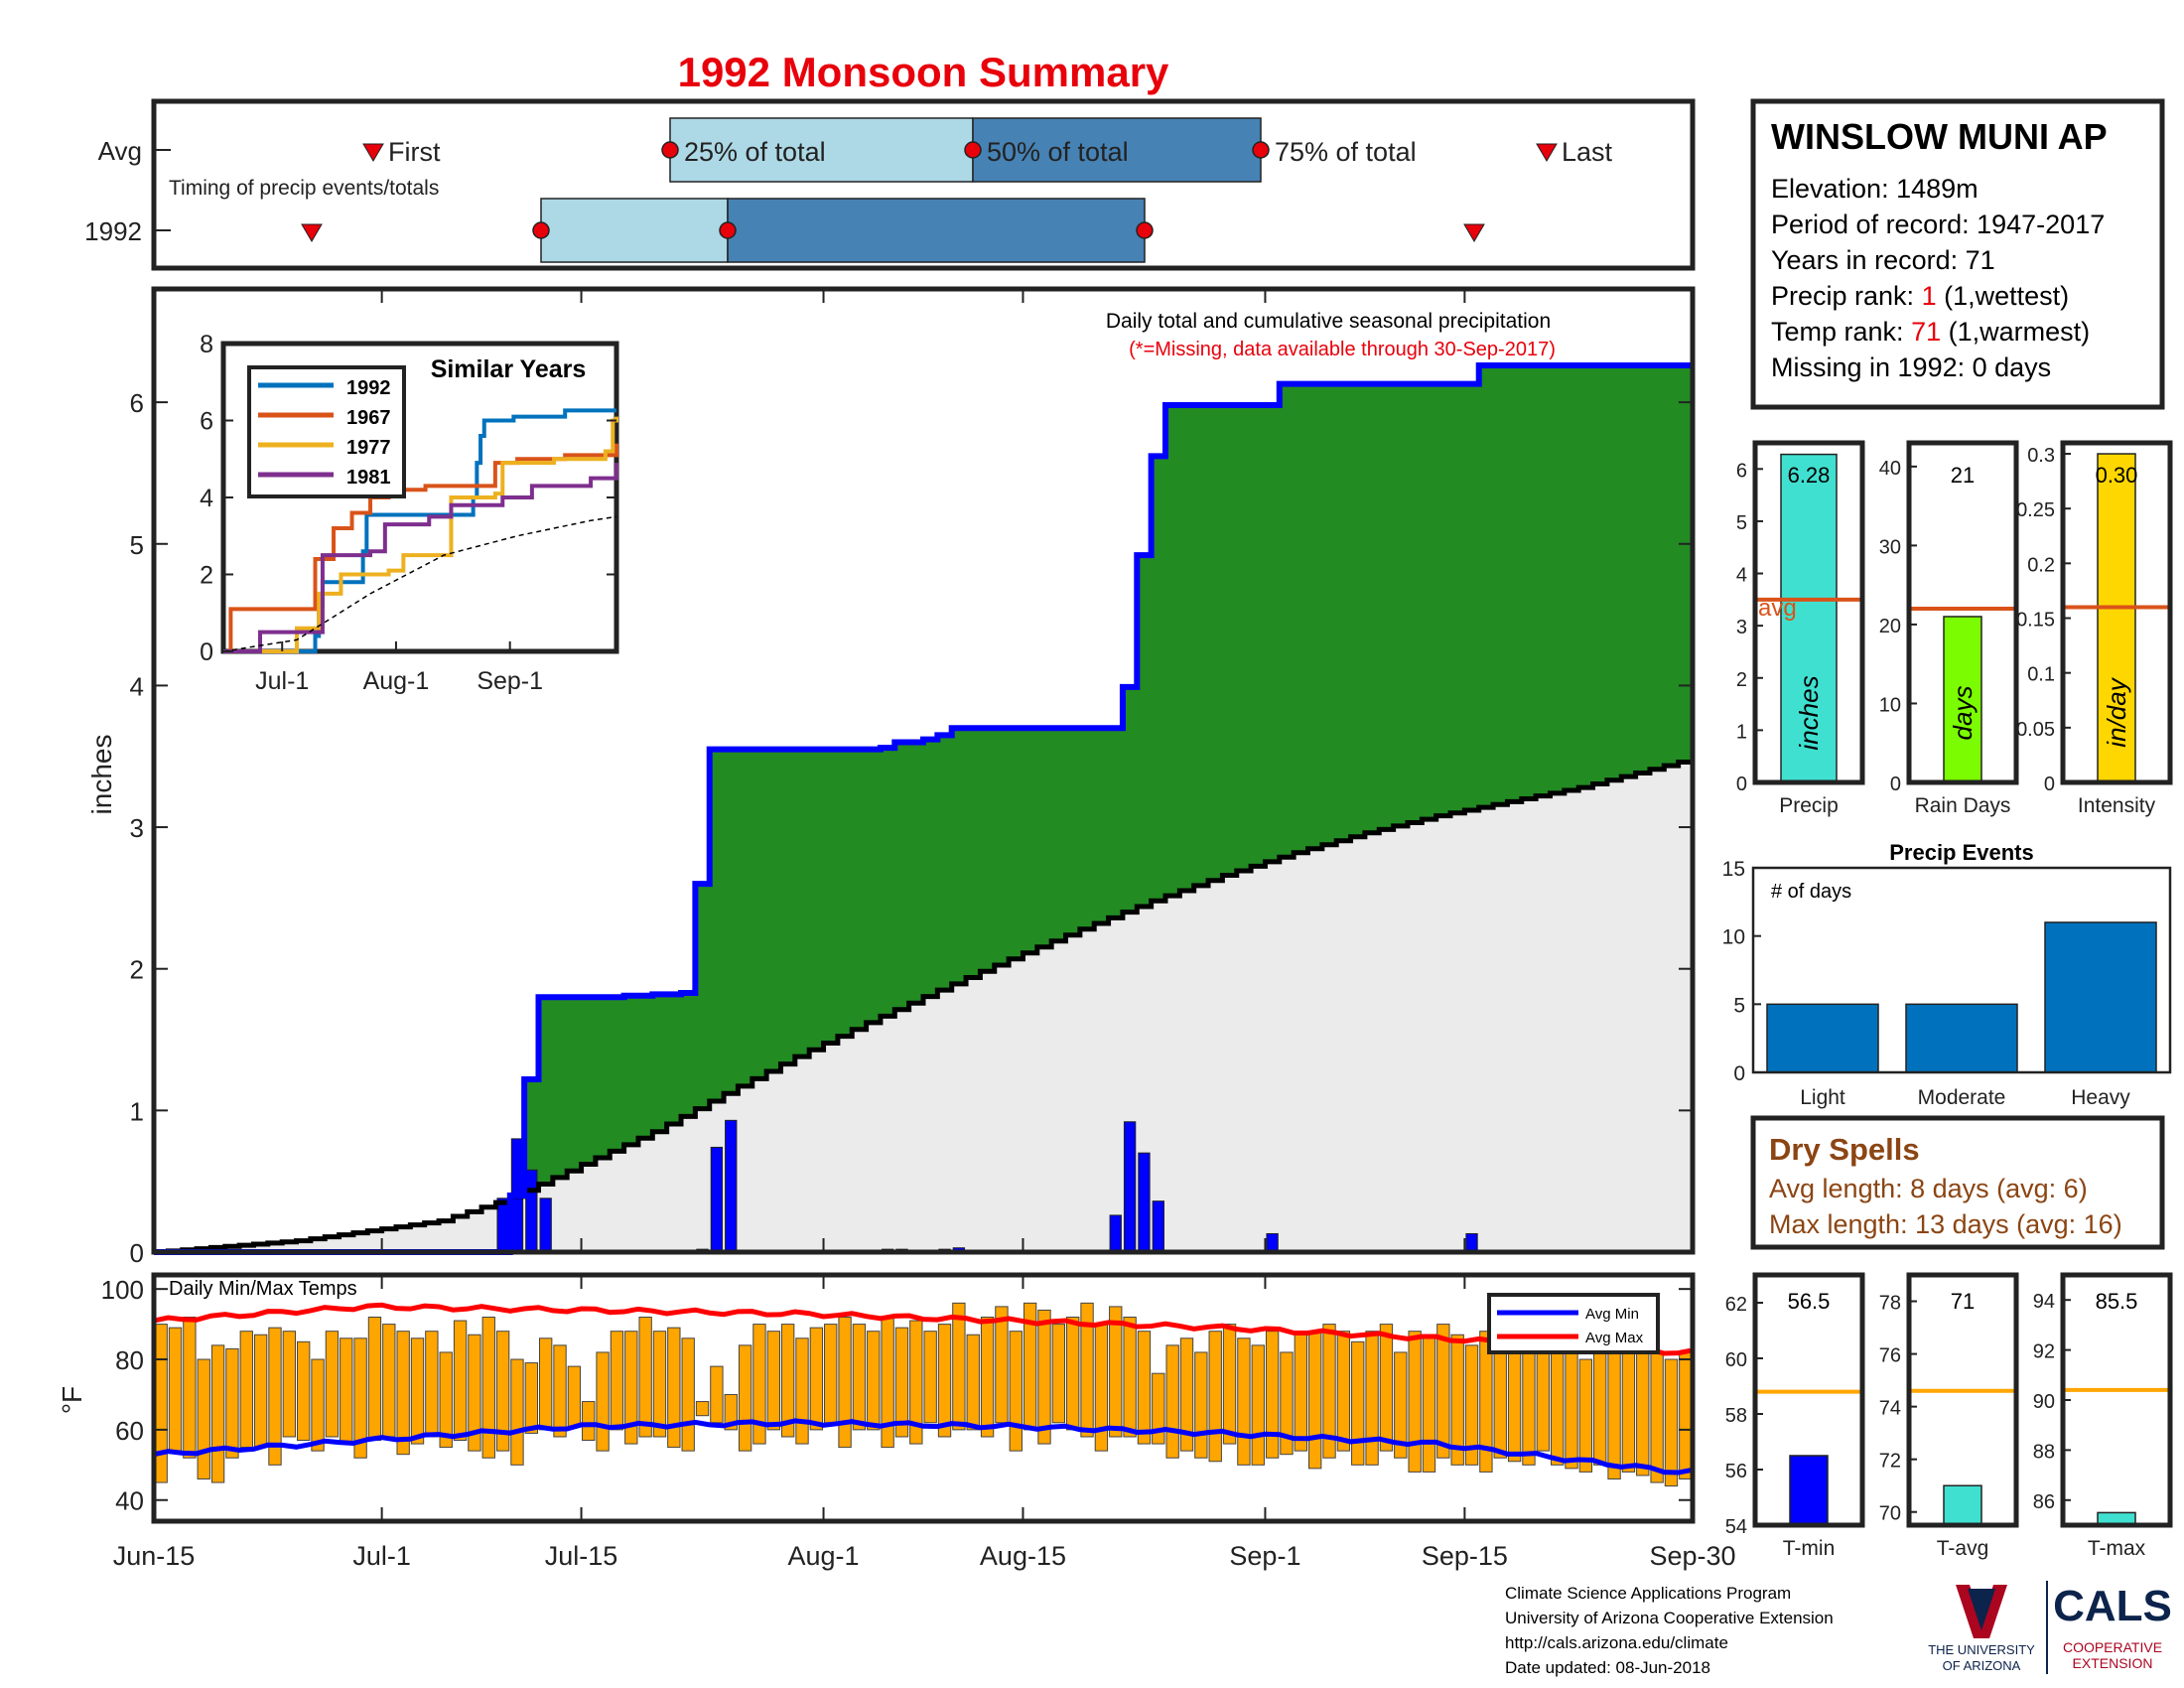 The height and width of the screenshot is (1688, 2184). I want to click on station-frame, so click(1957, 254).